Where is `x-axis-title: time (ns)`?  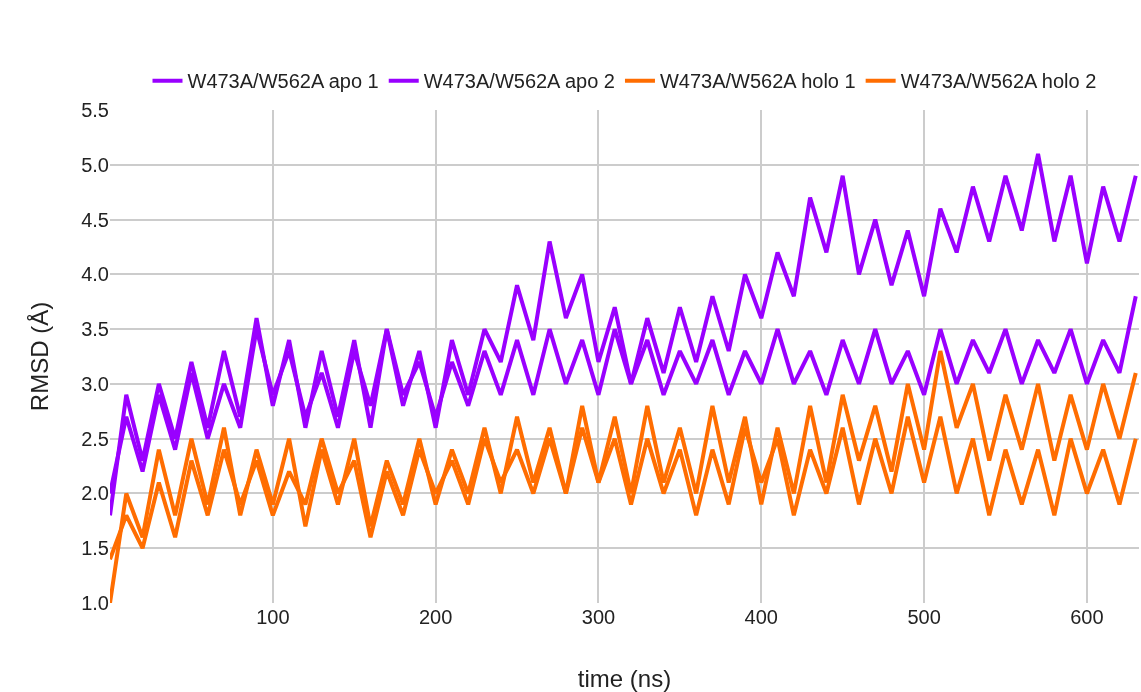 x-axis-title: time (ns) is located at coordinates (624, 678).